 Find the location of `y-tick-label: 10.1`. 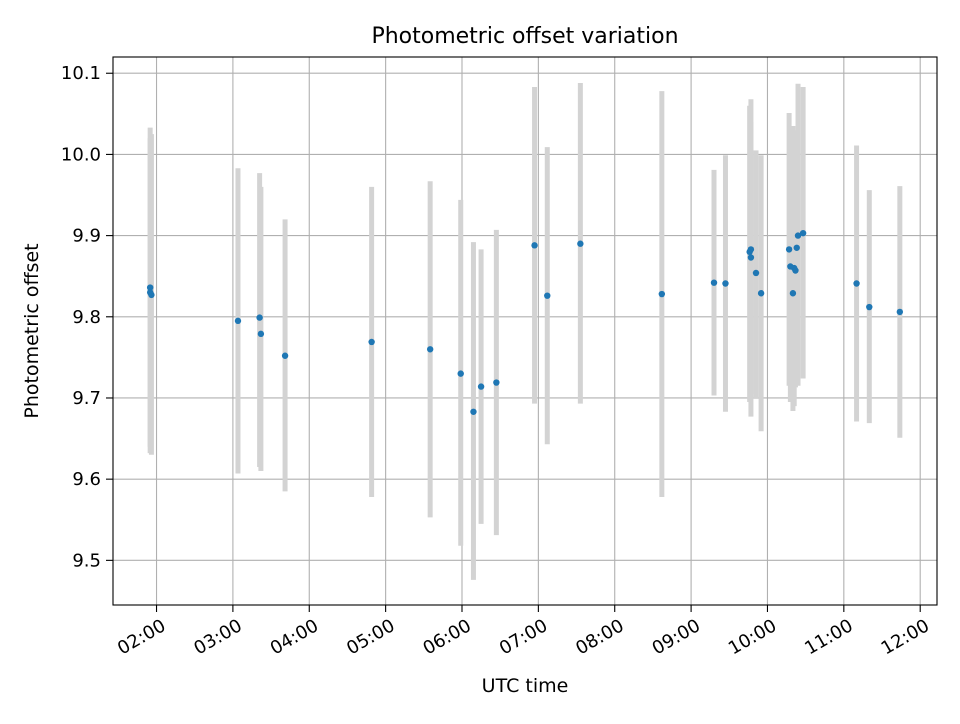

y-tick-label: 10.1 is located at coordinates (81, 73).